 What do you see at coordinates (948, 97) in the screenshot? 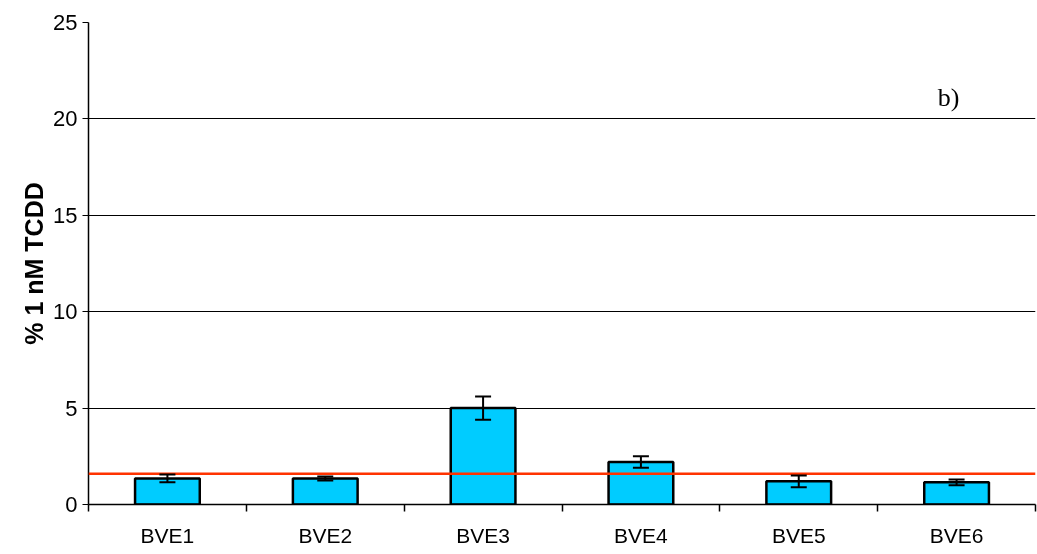
I see `annotation: b)` at bounding box center [948, 97].